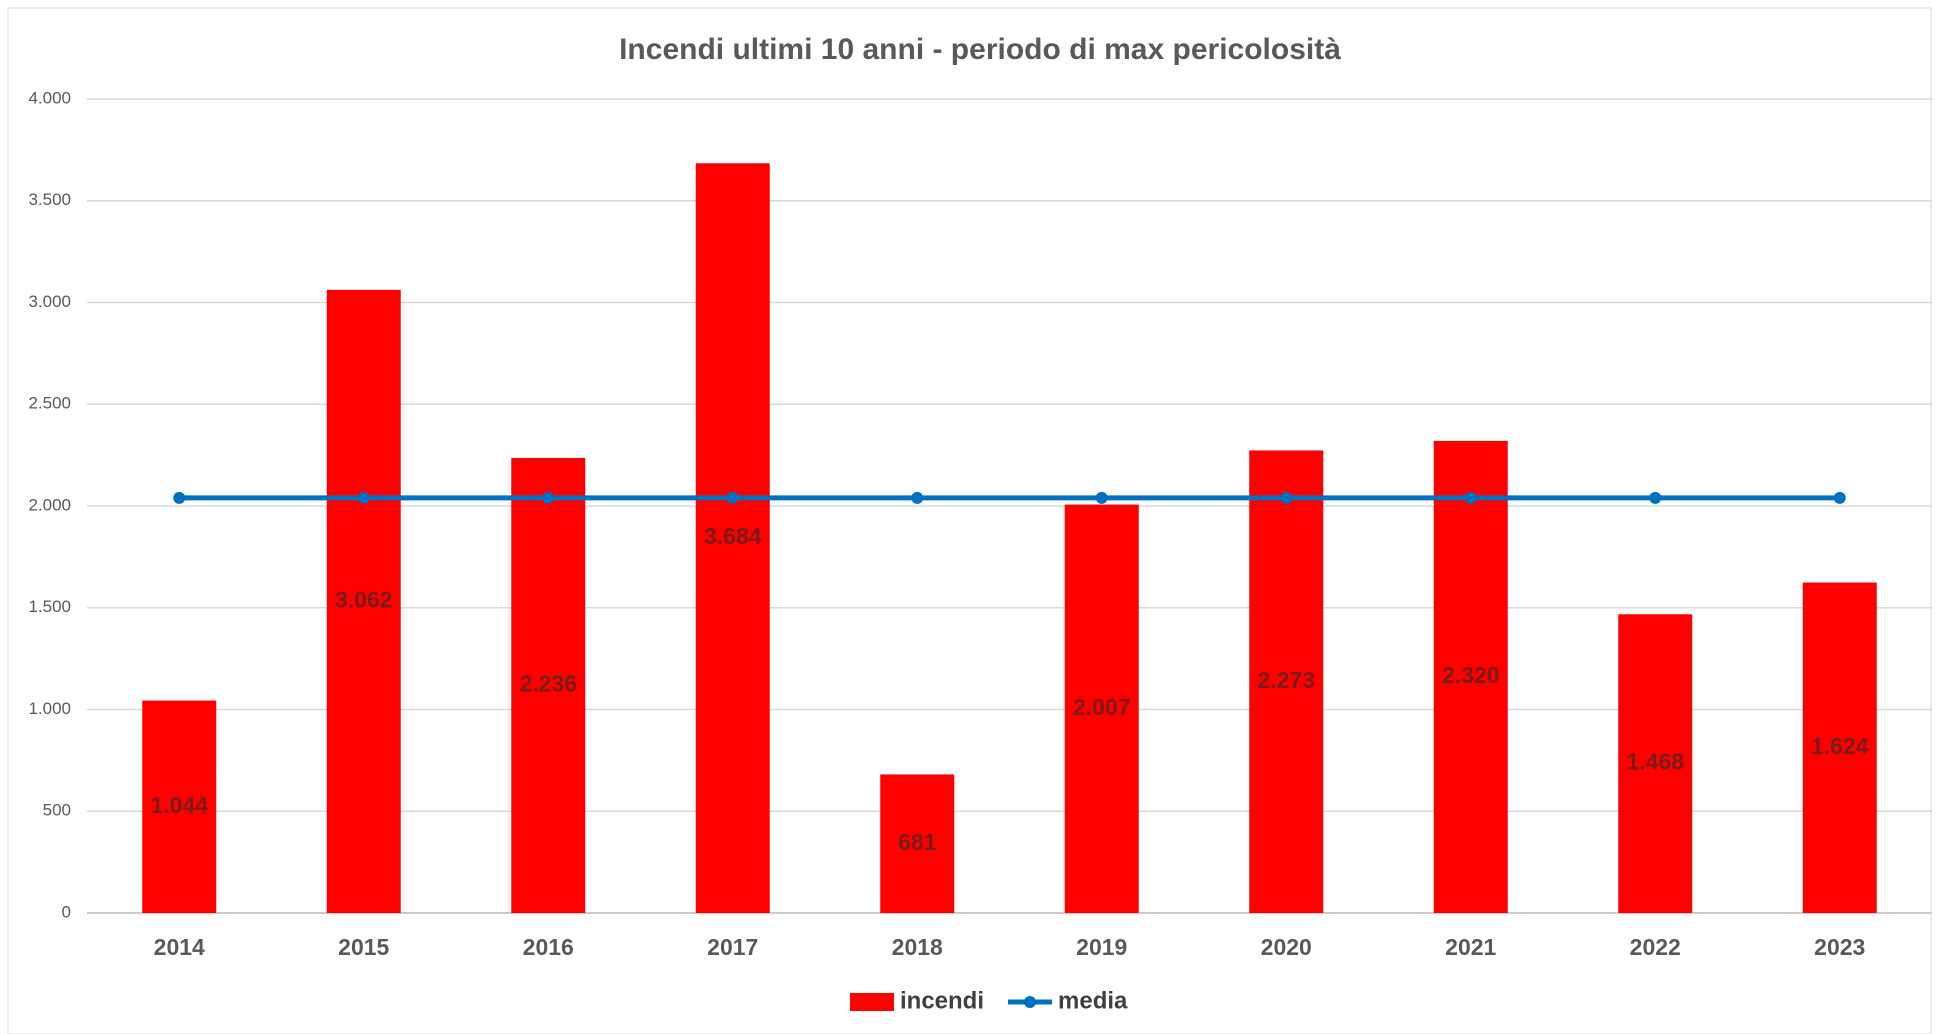 The height and width of the screenshot is (1034, 1939). I want to click on x-tick-label: 2015, so click(363, 947).